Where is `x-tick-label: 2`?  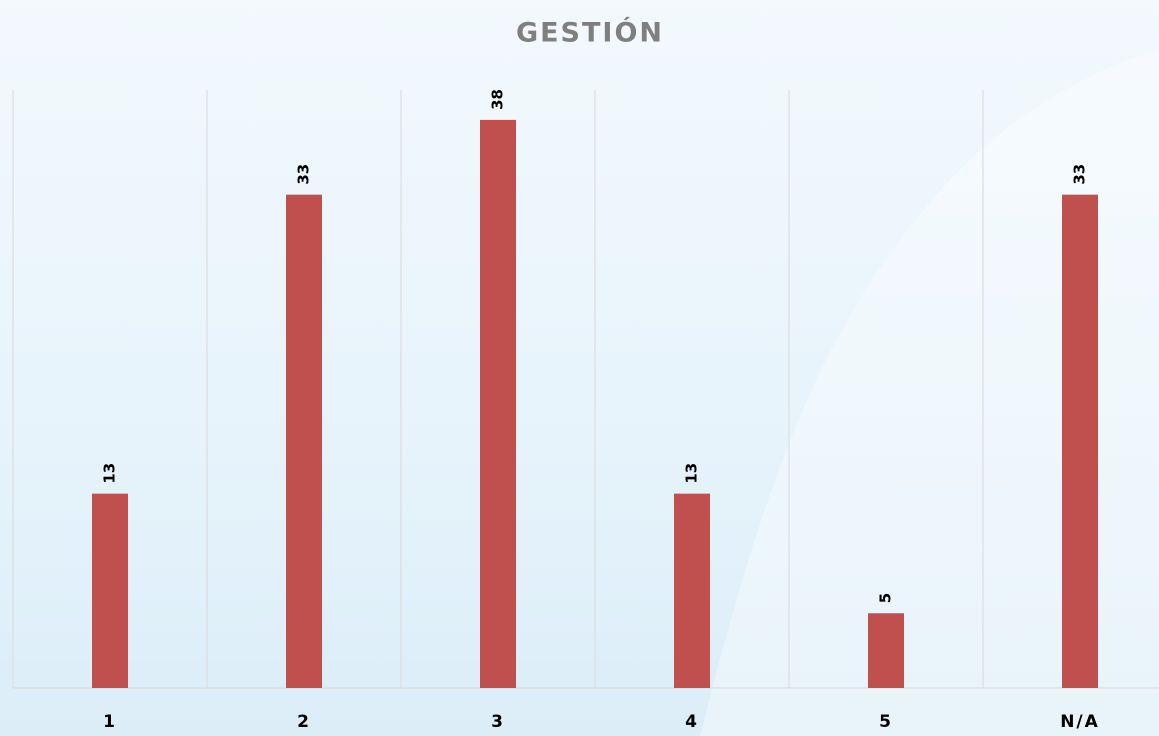 x-tick-label: 2 is located at coordinates (304, 722).